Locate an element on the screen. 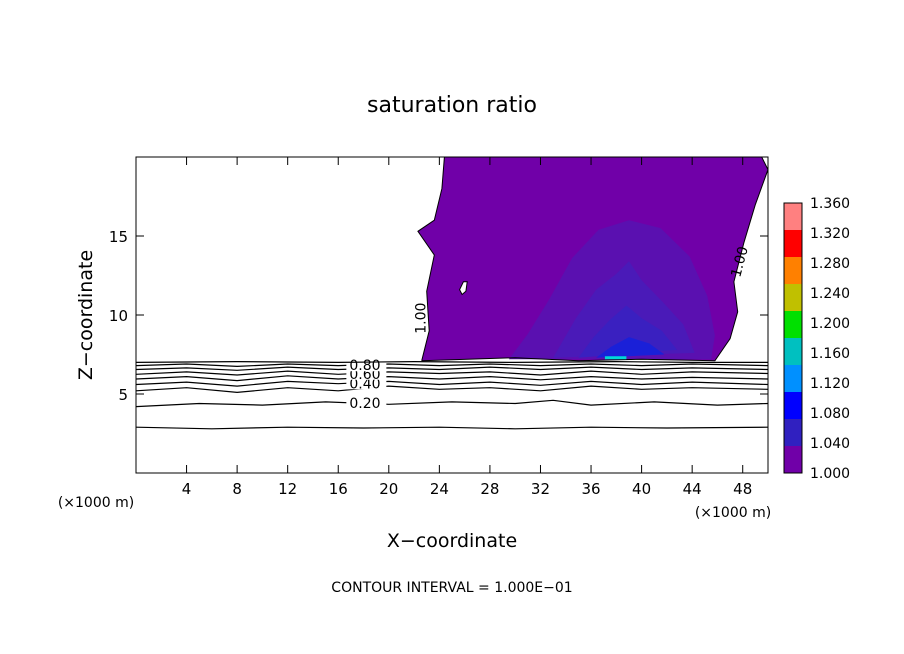 The height and width of the screenshot is (654, 904). colorbar-tick-label: 1.160 is located at coordinates (830, 354).